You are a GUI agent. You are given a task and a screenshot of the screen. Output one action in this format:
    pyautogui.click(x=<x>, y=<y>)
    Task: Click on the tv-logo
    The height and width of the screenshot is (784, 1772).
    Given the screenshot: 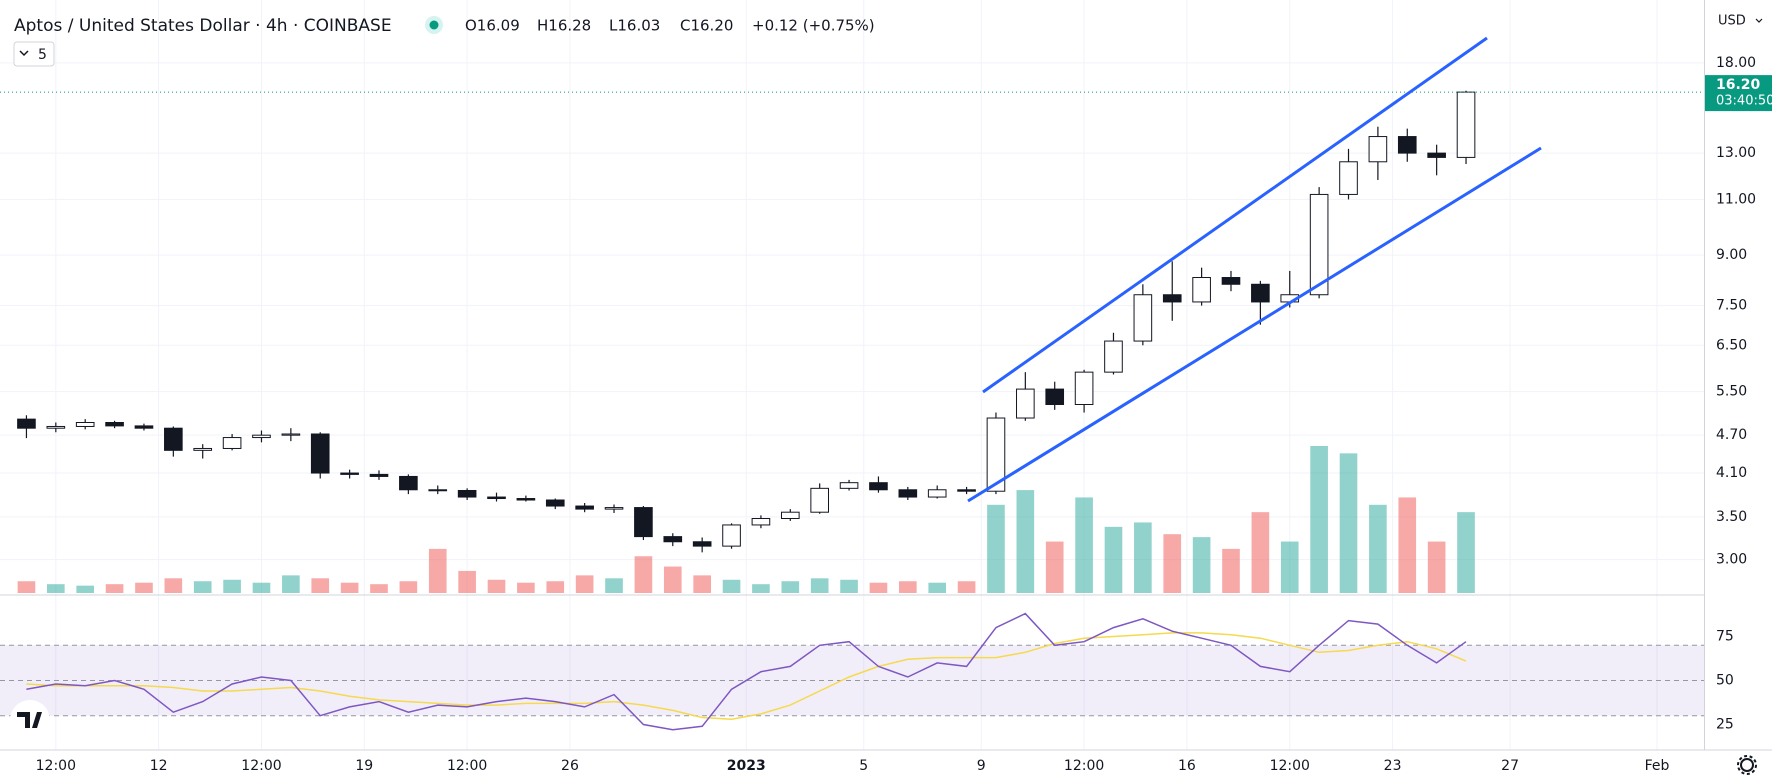 What is the action you would take?
    pyautogui.click(x=30, y=720)
    